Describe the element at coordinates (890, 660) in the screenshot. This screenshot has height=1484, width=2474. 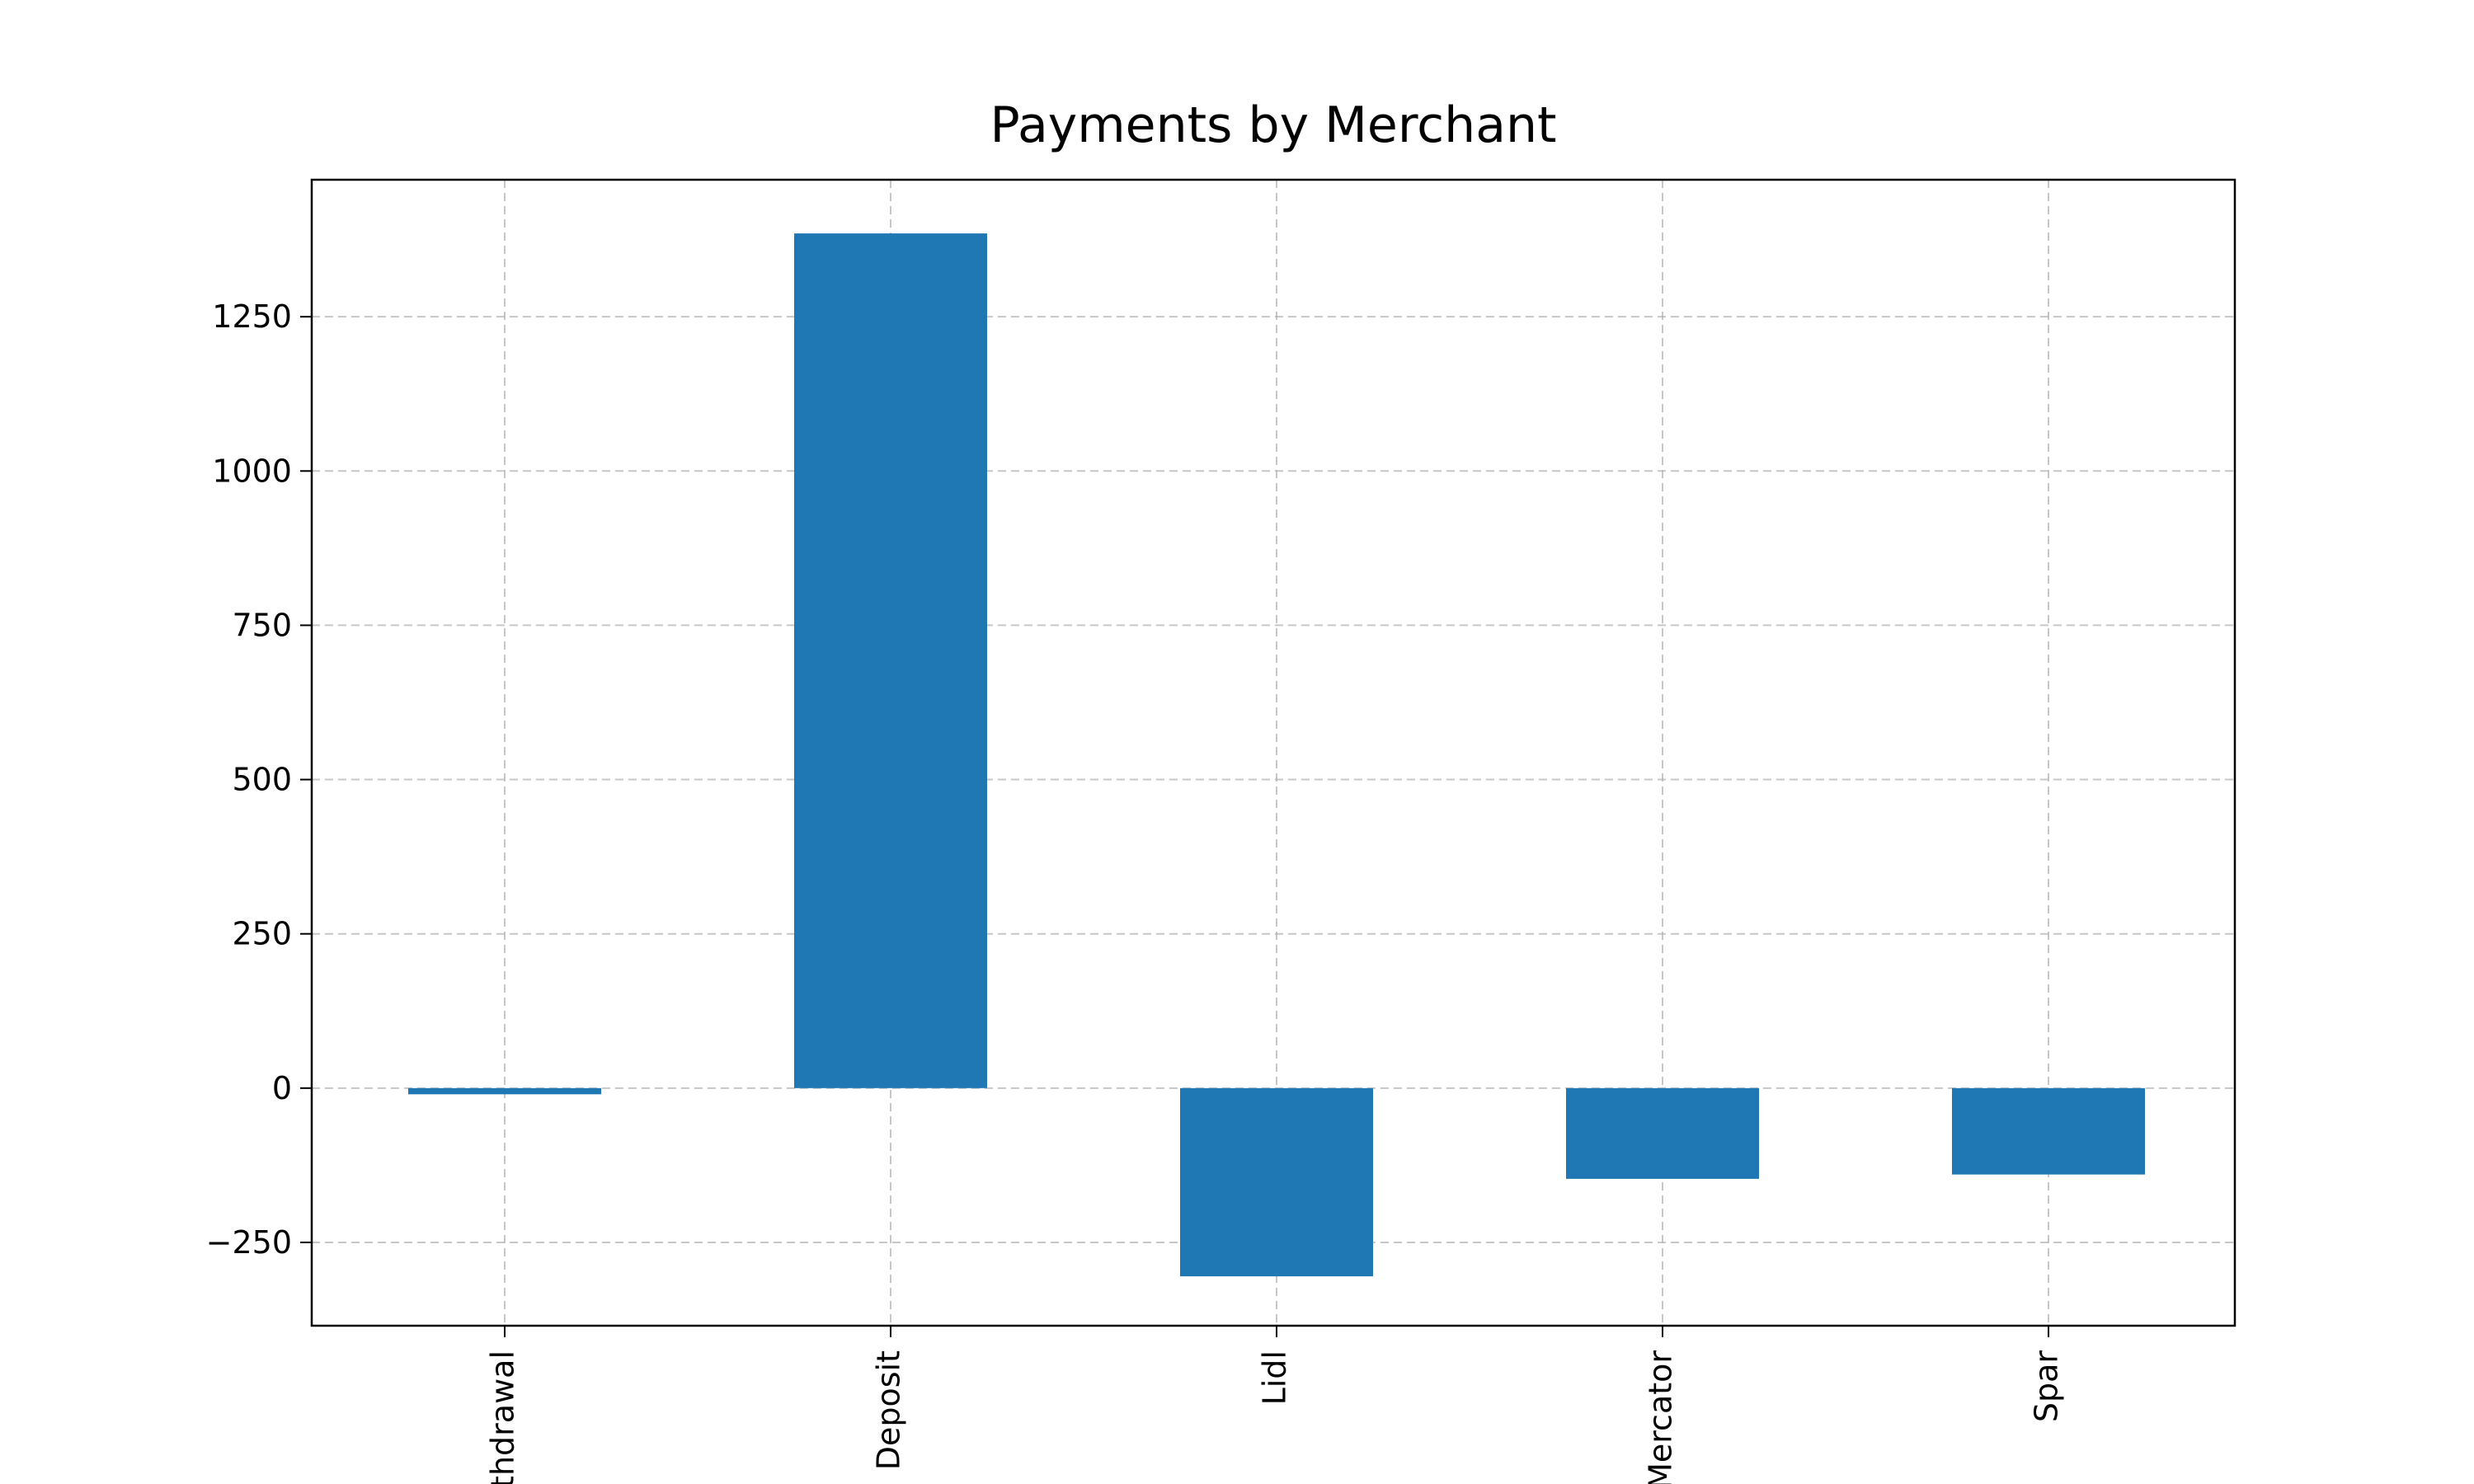
I see `bar-deposit` at that location.